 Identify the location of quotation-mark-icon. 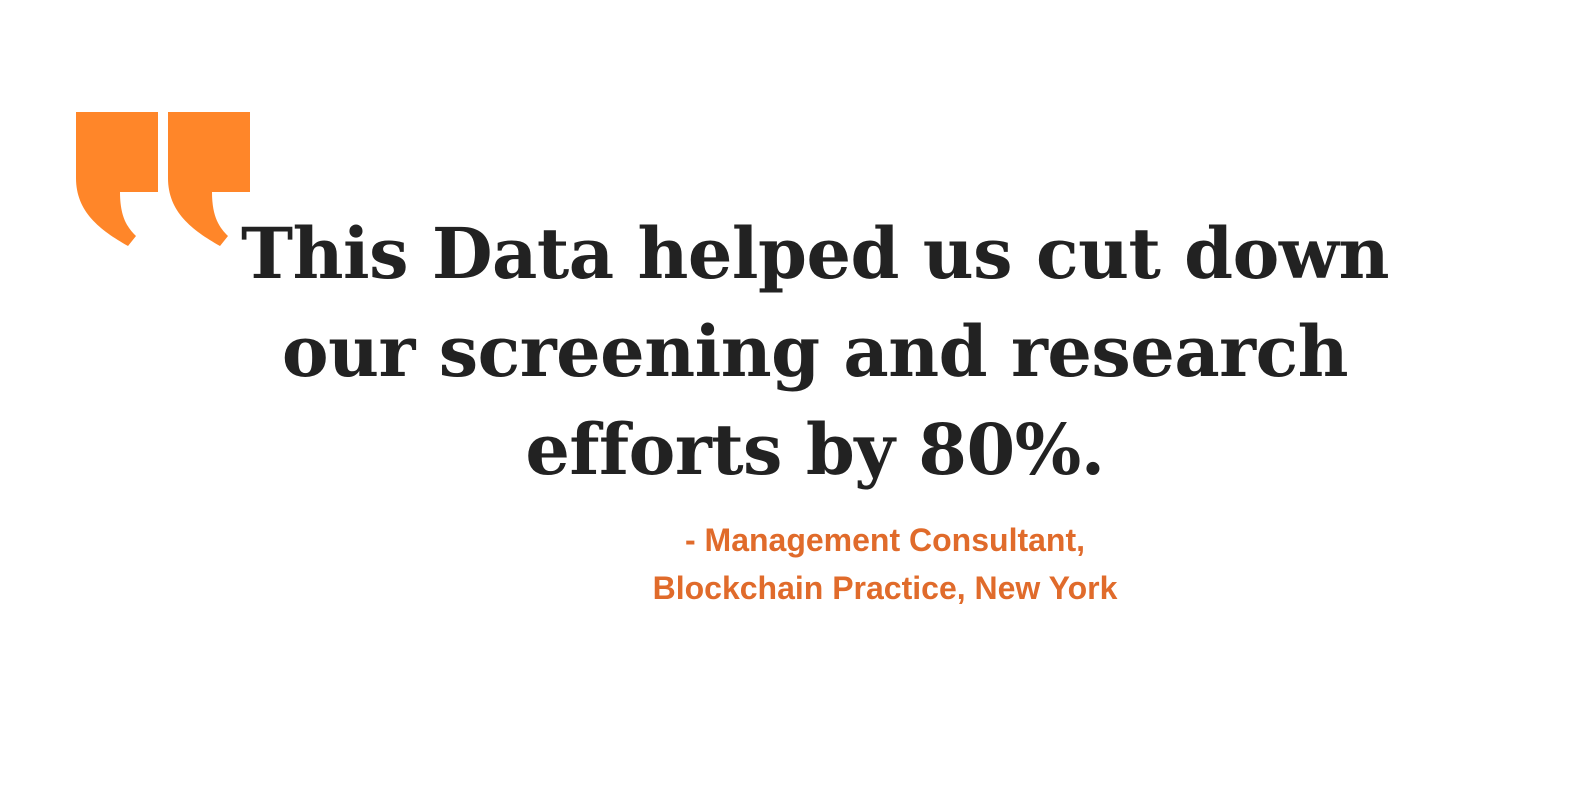
(163, 179).